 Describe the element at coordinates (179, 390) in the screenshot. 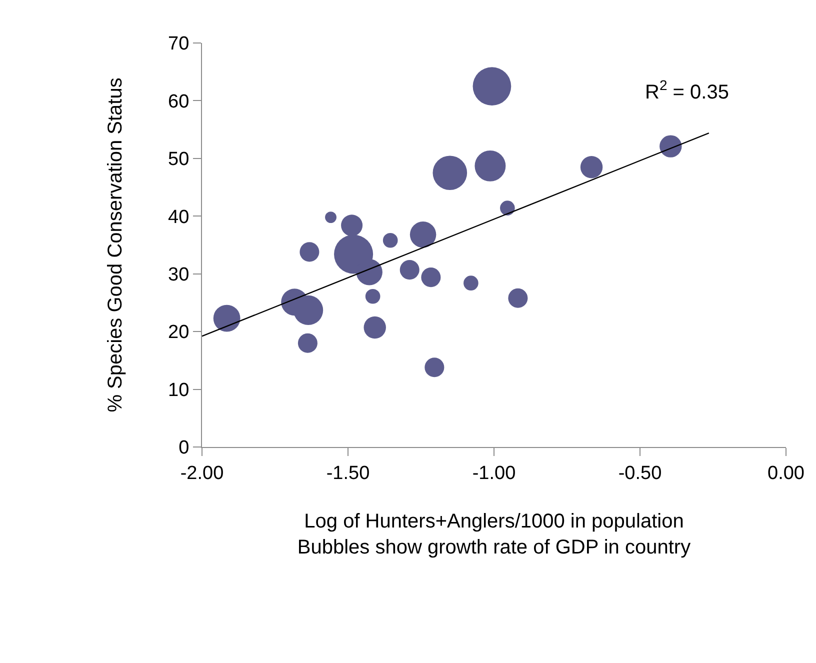

I see `y-tick-label: 10` at that location.